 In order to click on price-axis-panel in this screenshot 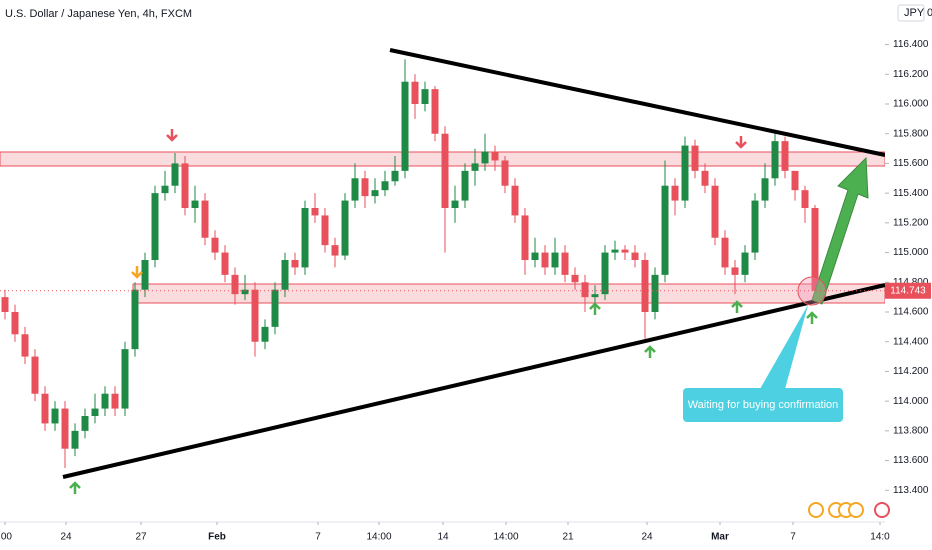, I will do `click(908, 275)`.